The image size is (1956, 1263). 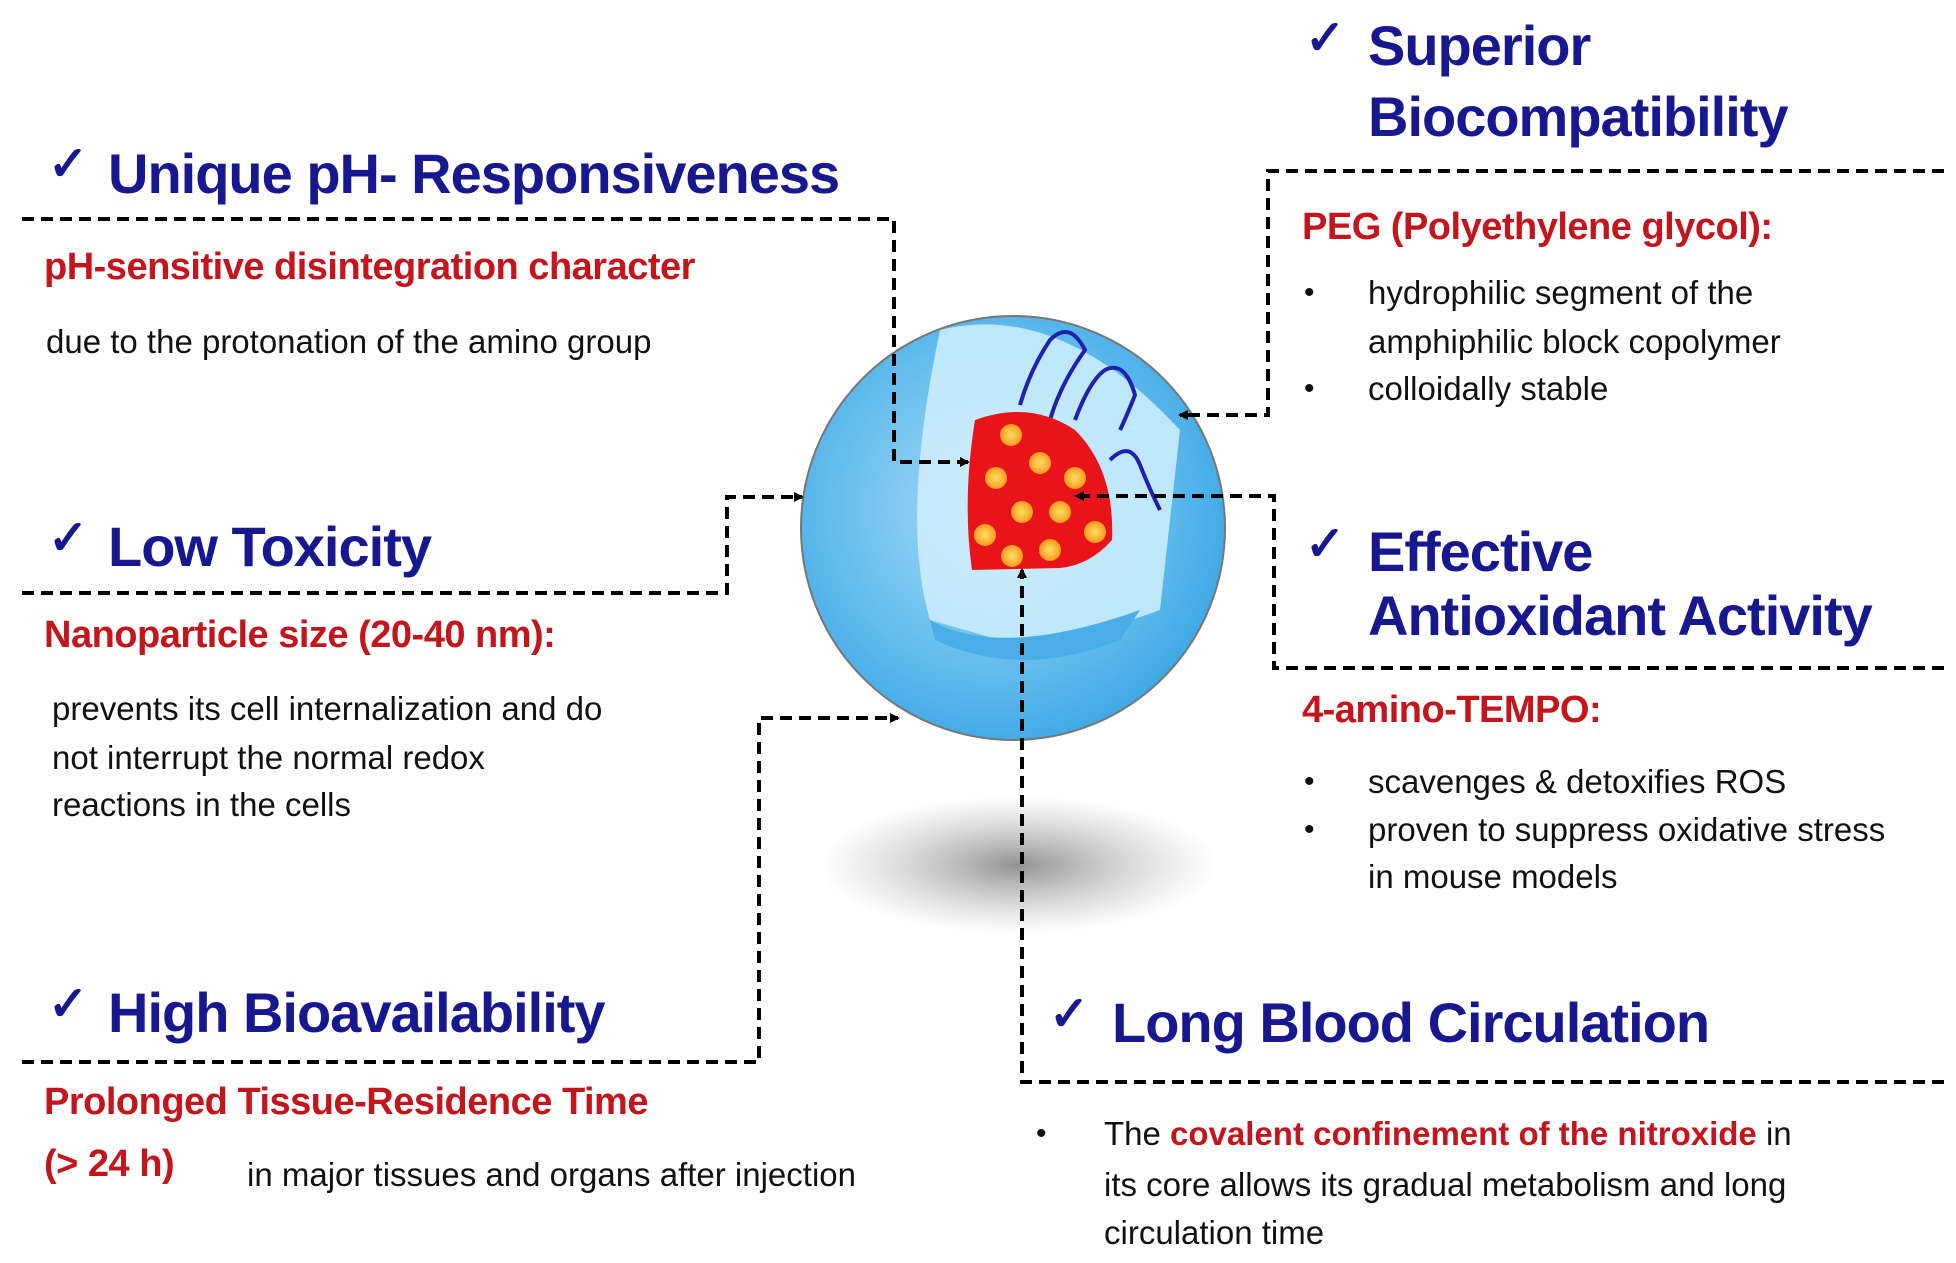 What do you see at coordinates (1480, 551) in the screenshot?
I see `antiox-title-line1: Effective` at bounding box center [1480, 551].